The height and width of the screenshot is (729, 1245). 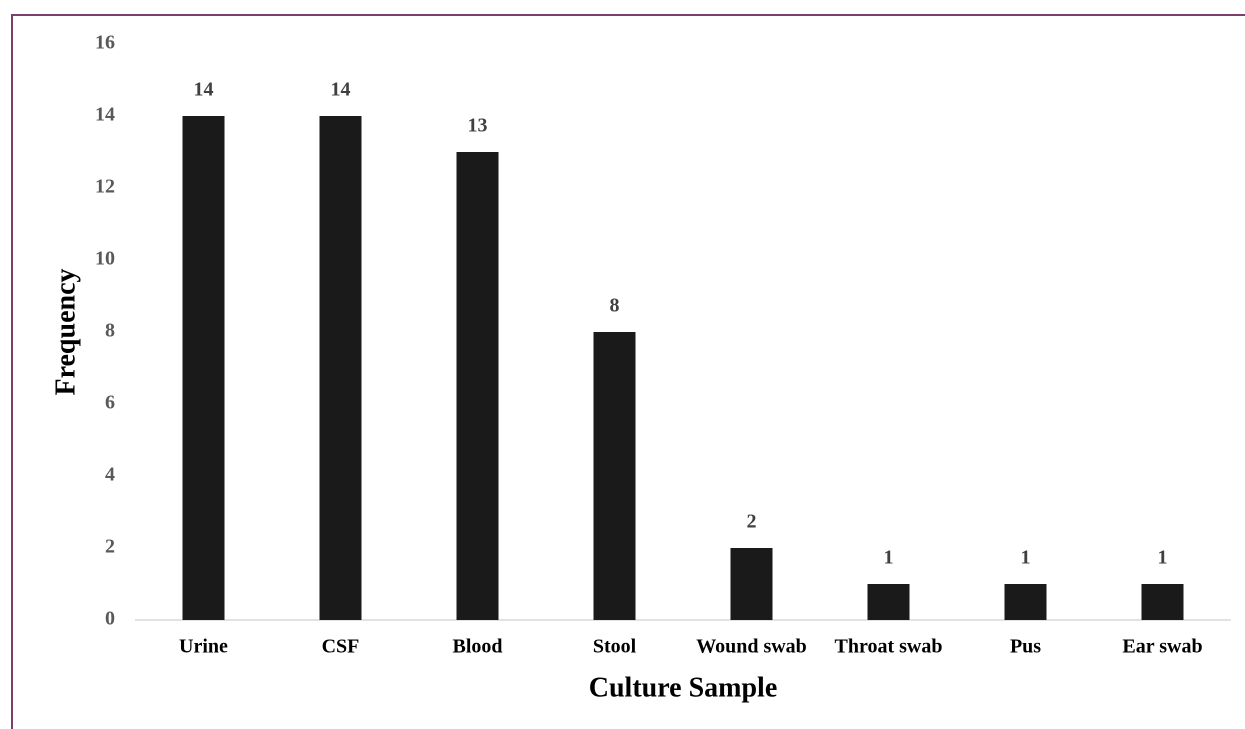 I want to click on y-tick-label: 16, so click(x=105, y=43).